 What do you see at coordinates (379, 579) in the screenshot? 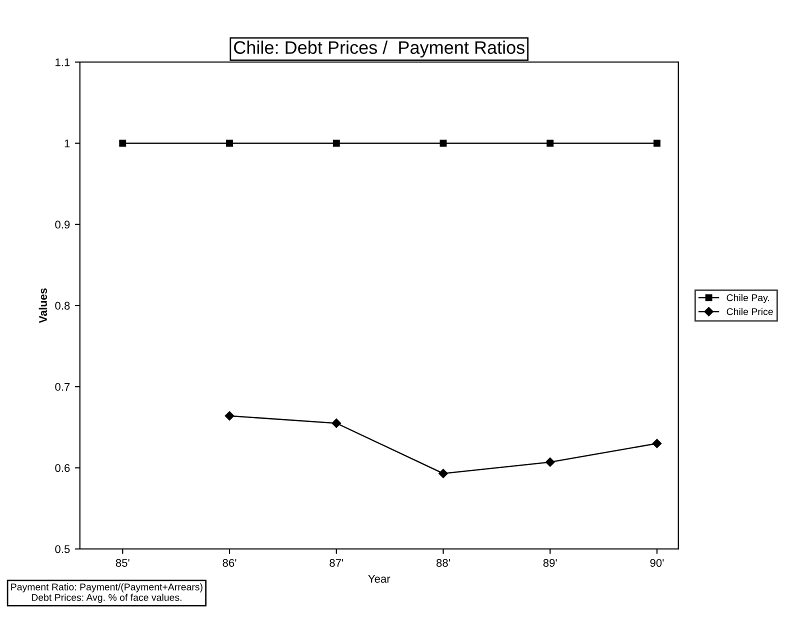
I see `x-axis-title: Year` at bounding box center [379, 579].